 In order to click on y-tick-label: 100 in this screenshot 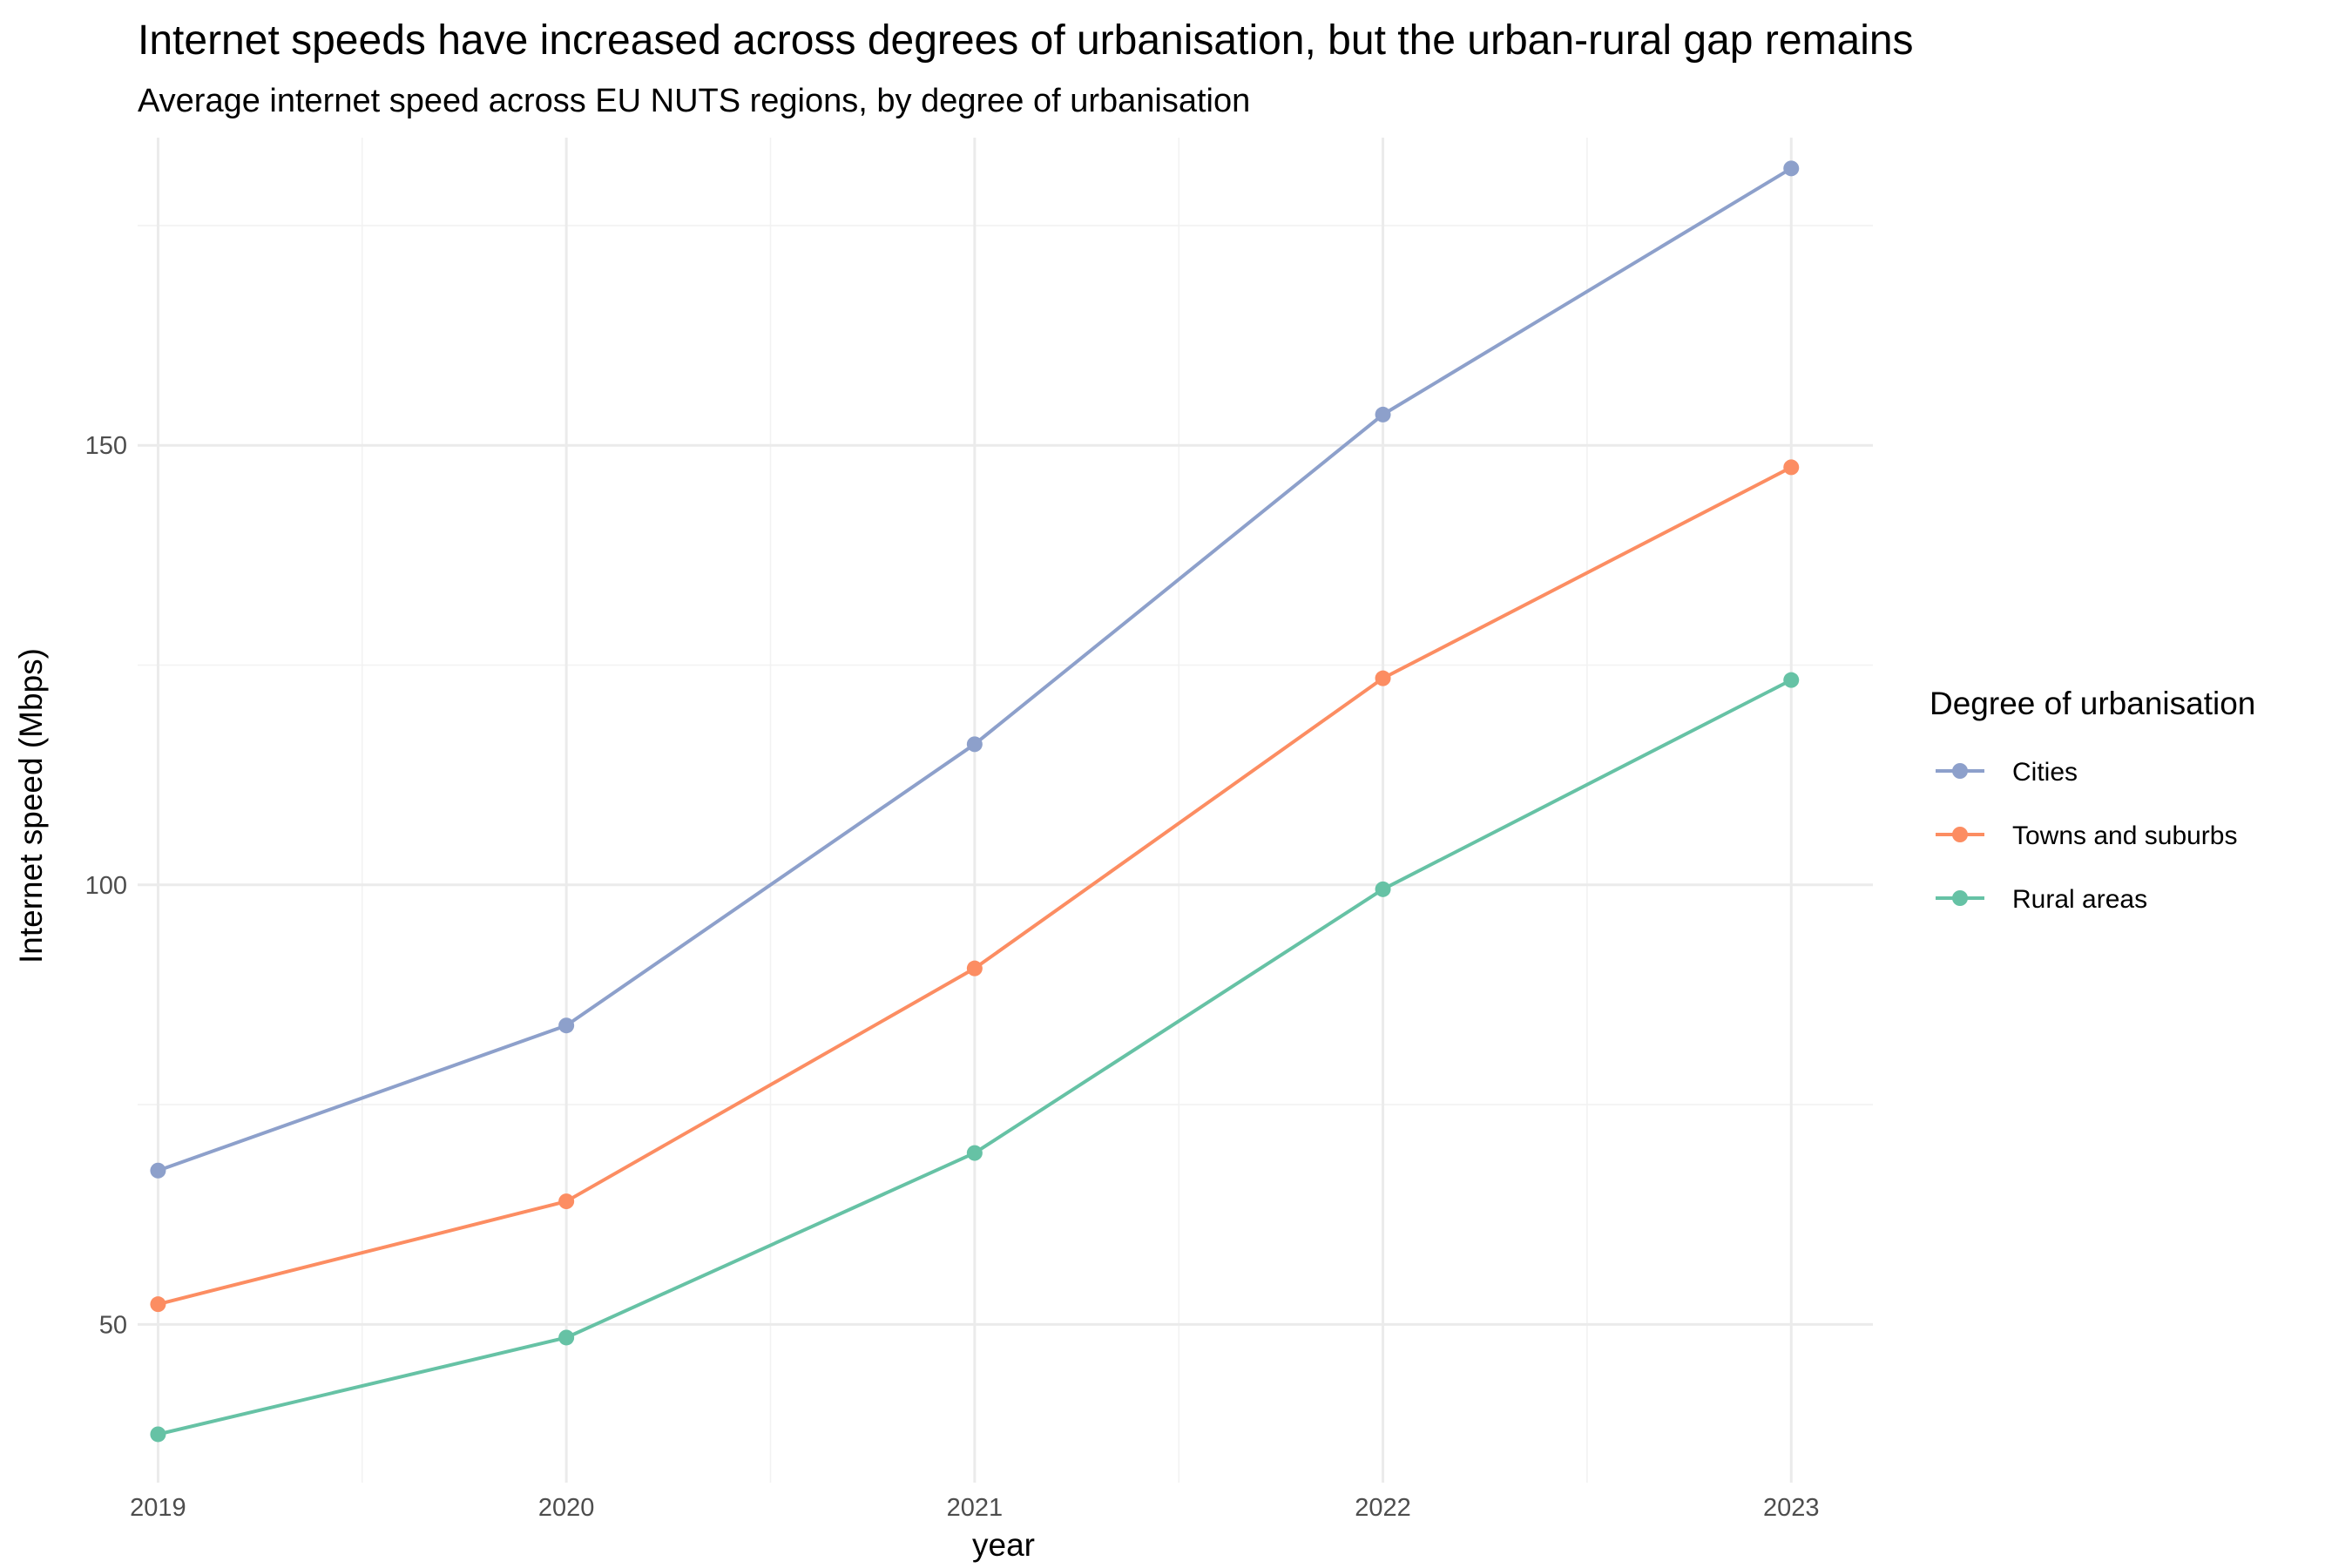, I will do `click(106, 886)`.